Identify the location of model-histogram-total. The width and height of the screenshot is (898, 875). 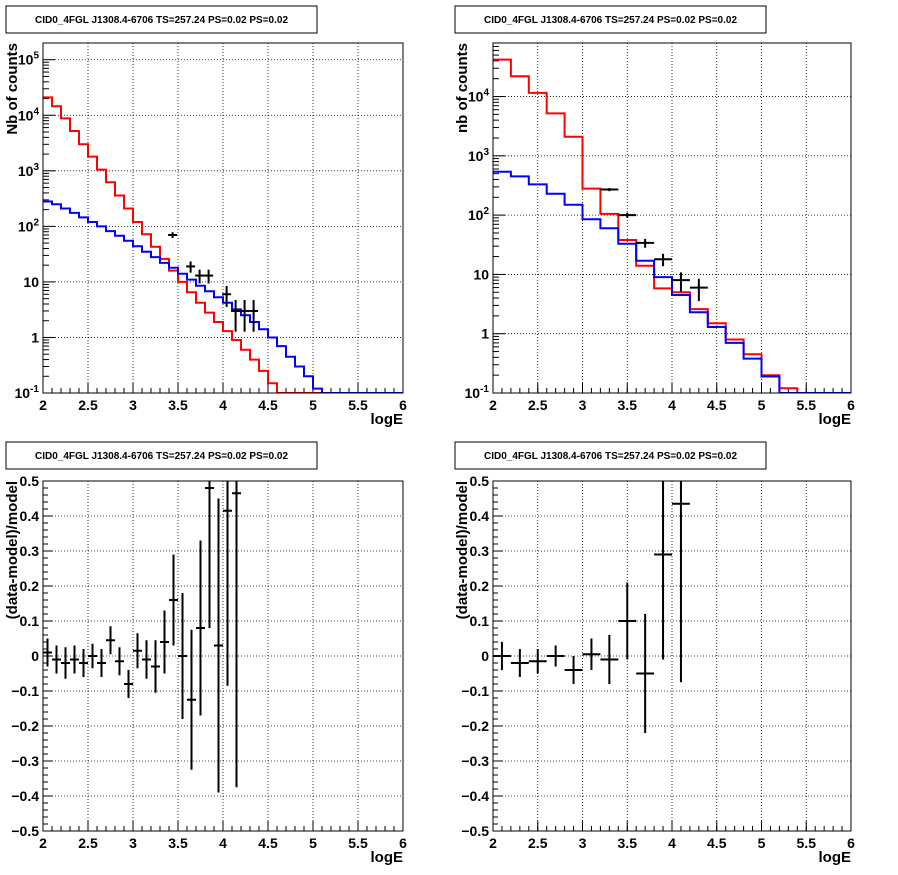
(223, 244).